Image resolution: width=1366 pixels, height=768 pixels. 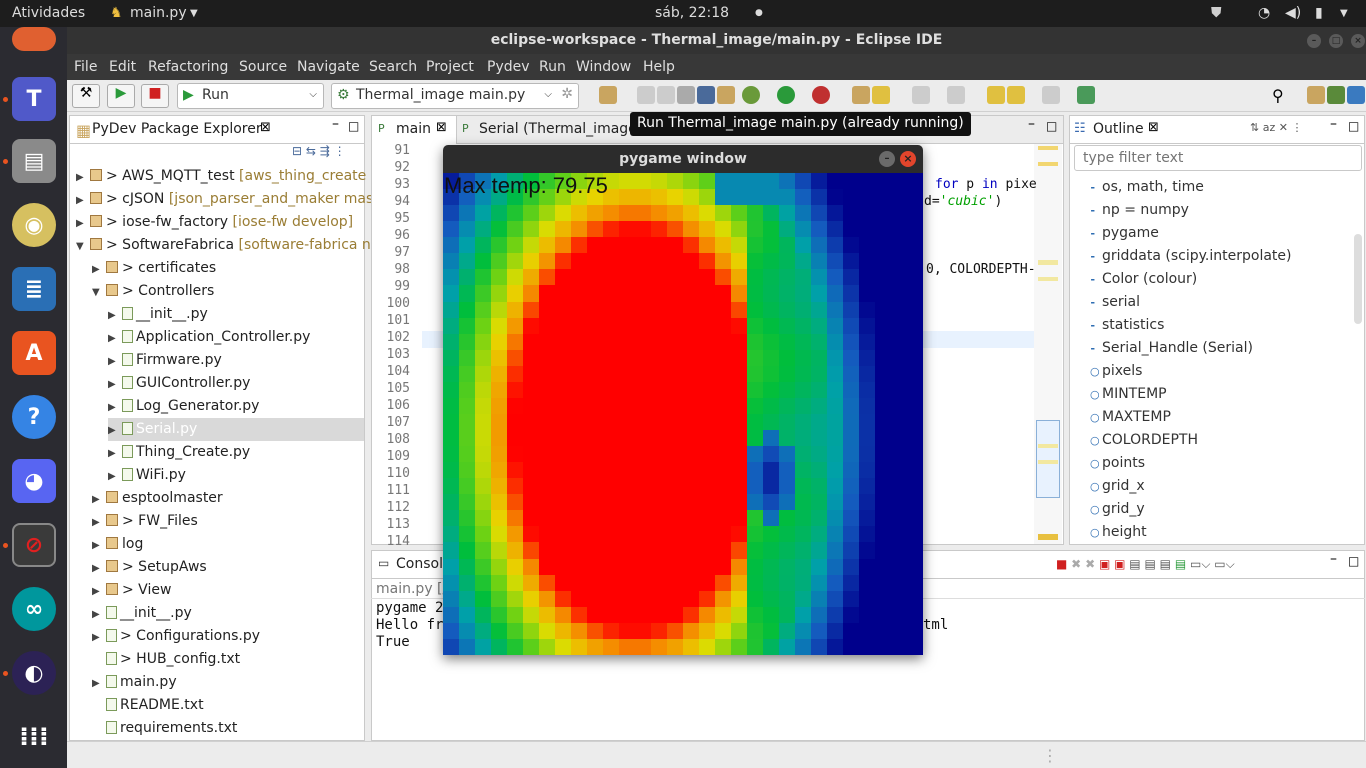 What do you see at coordinates (1278, 95) in the screenshot?
I see `search-icon: ⚲` at bounding box center [1278, 95].